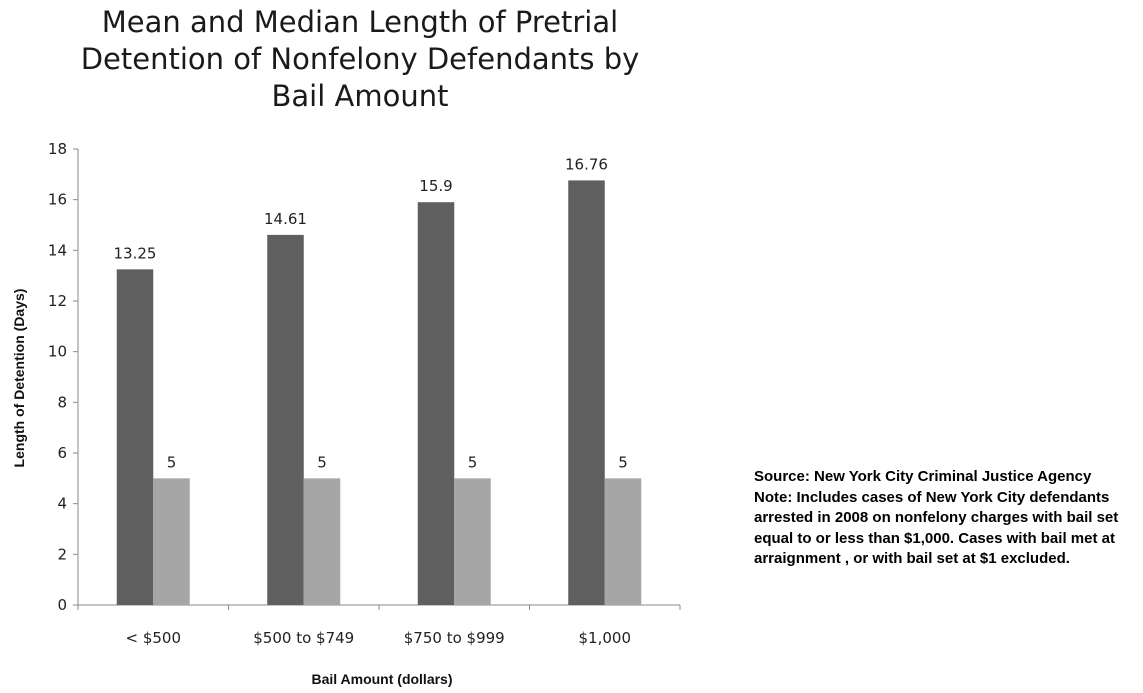 The width and height of the screenshot is (1143, 693). I want to click on x-tick-label: $1,000, so click(605, 638).